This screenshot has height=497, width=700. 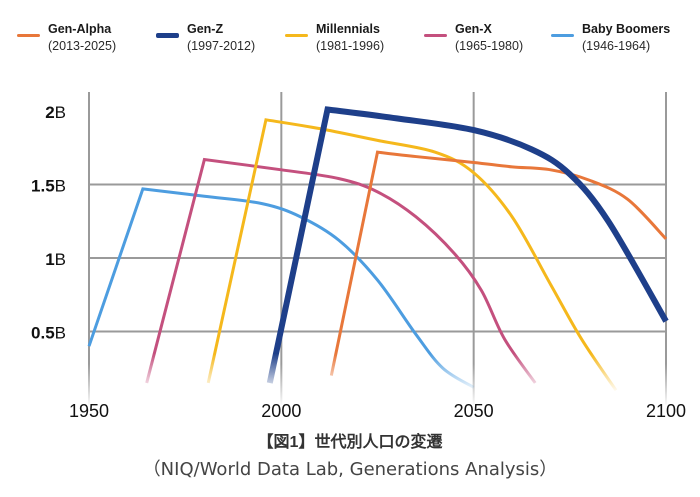 What do you see at coordinates (80, 29) in the screenshot?
I see `legend-name: Gen-Alpha` at bounding box center [80, 29].